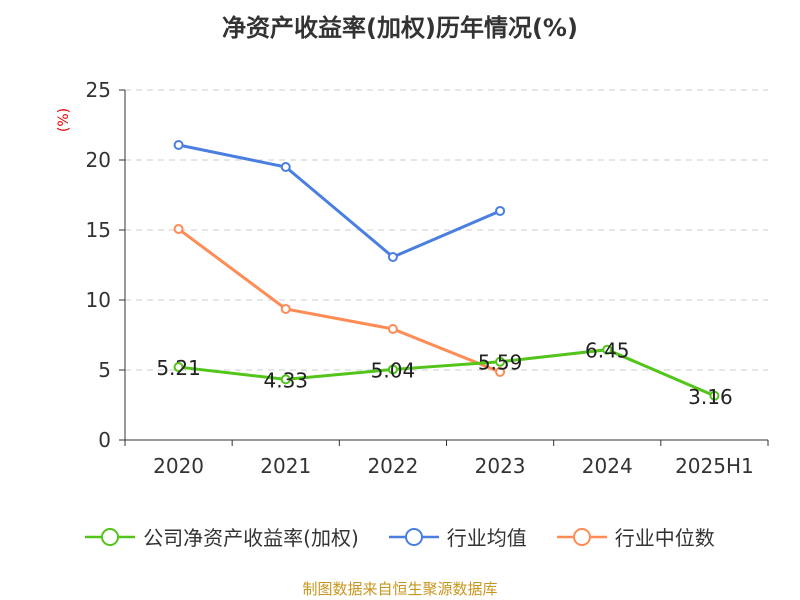  What do you see at coordinates (98, 160) in the screenshot?
I see `y-tick-label: 20` at bounding box center [98, 160].